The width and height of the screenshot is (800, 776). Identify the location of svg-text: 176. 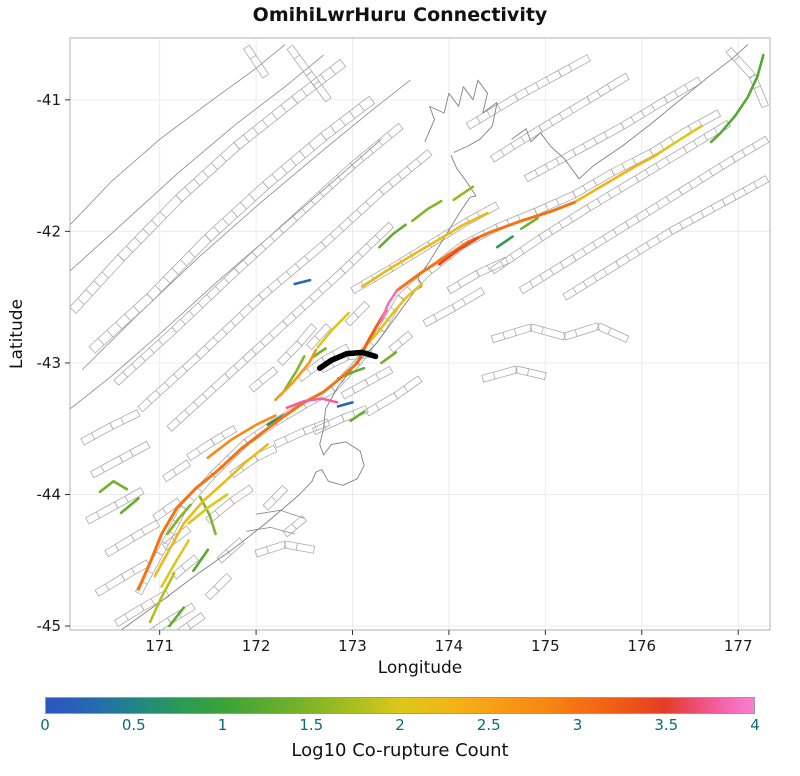
(641, 646).